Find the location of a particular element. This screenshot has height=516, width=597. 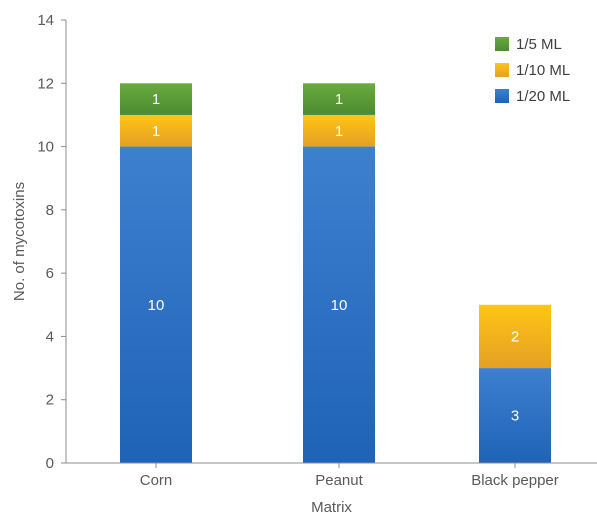

legend-label: 1/20 ML is located at coordinates (543, 96).